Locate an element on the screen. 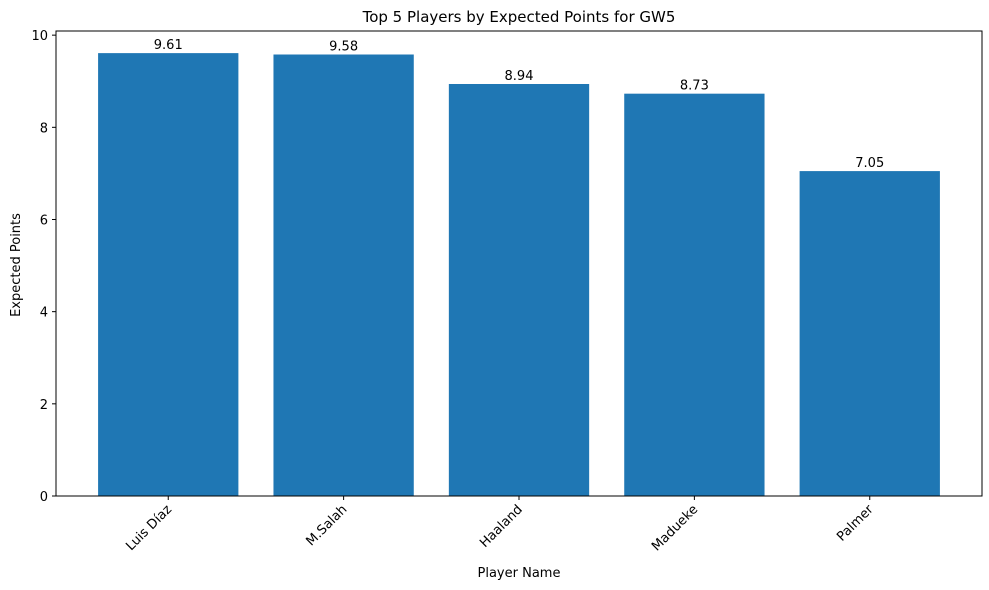  y-tick-label: 10 is located at coordinates (39, 36).